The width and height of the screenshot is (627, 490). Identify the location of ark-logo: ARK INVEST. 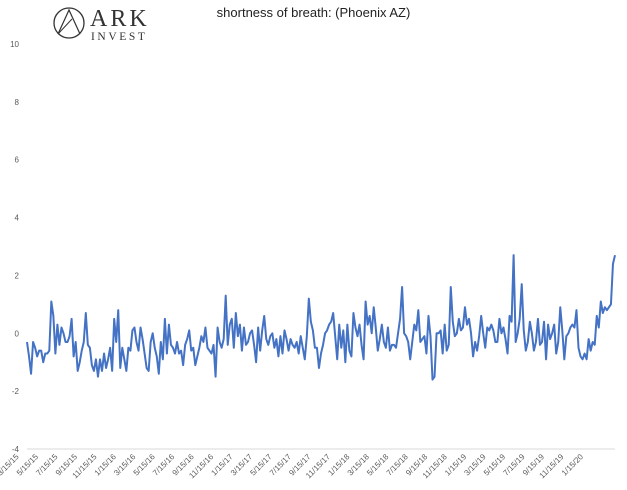
(102, 24).